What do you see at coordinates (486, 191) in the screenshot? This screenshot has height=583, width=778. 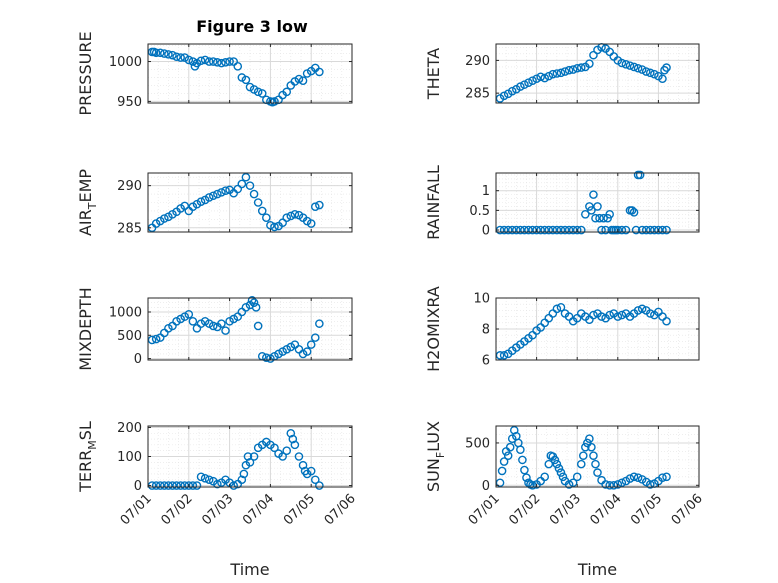 I see `y-tick-label: 1` at bounding box center [486, 191].